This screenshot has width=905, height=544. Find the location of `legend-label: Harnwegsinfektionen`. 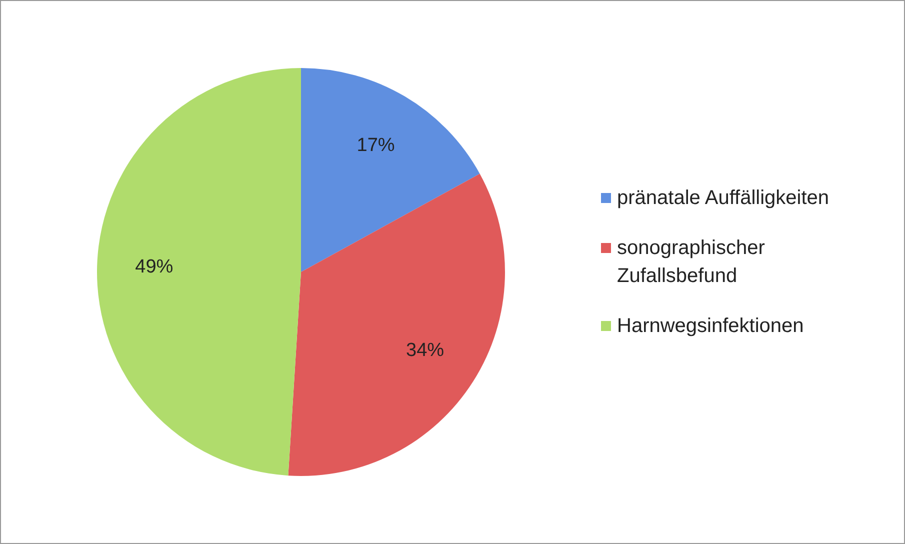

legend-label: Harnwegsinfektionen is located at coordinates (711, 326).